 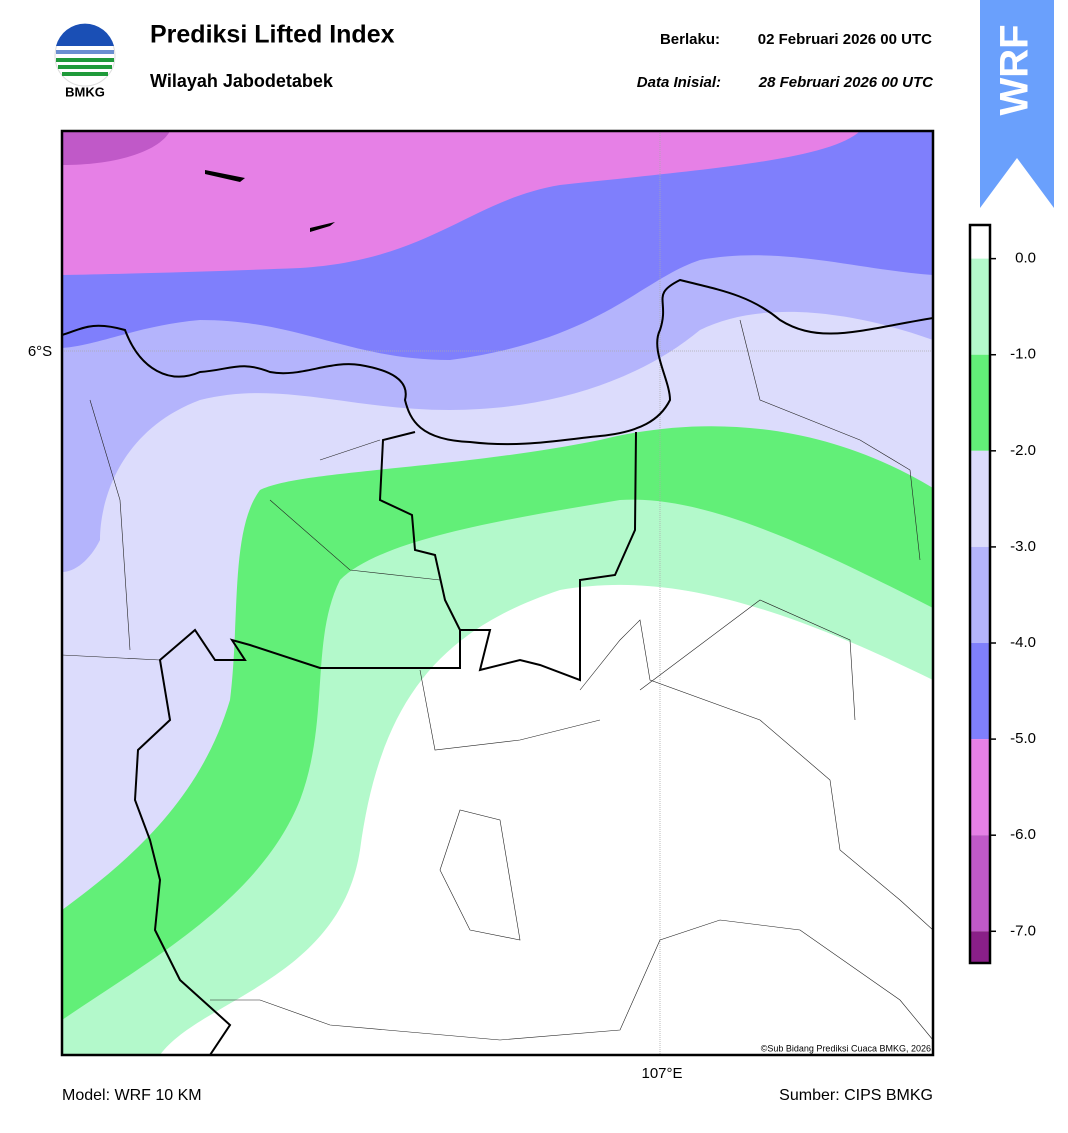 I want to click on logo: BMKG, so click(x=85, y=61).